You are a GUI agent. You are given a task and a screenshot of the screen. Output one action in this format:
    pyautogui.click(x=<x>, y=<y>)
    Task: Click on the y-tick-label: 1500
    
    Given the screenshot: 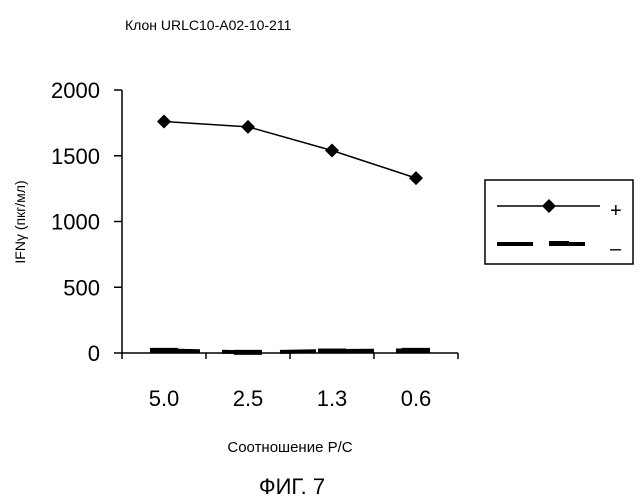 What is the action you would take?
    pyautogui.click(x=75, y=156)
    